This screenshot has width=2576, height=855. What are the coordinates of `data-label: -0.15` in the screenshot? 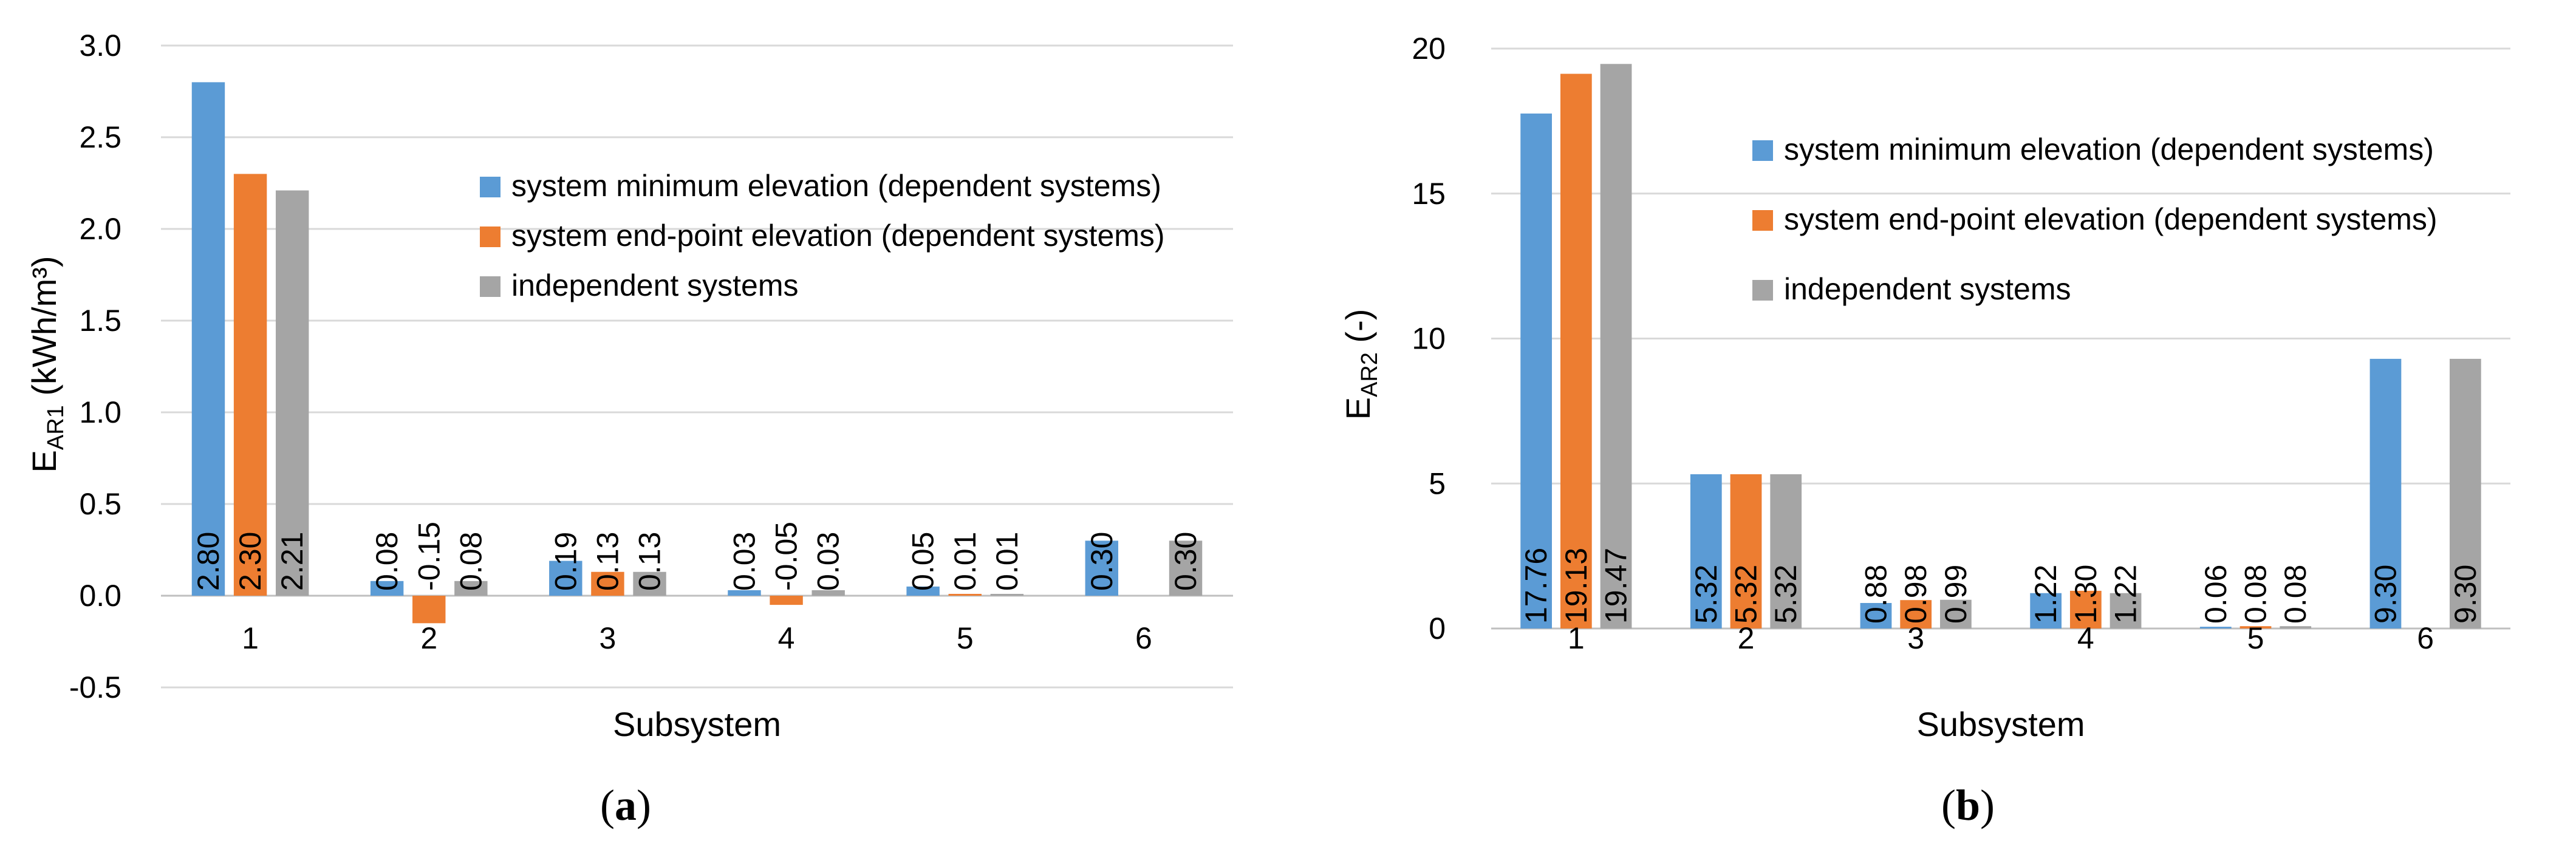 It's located at (429, 557).